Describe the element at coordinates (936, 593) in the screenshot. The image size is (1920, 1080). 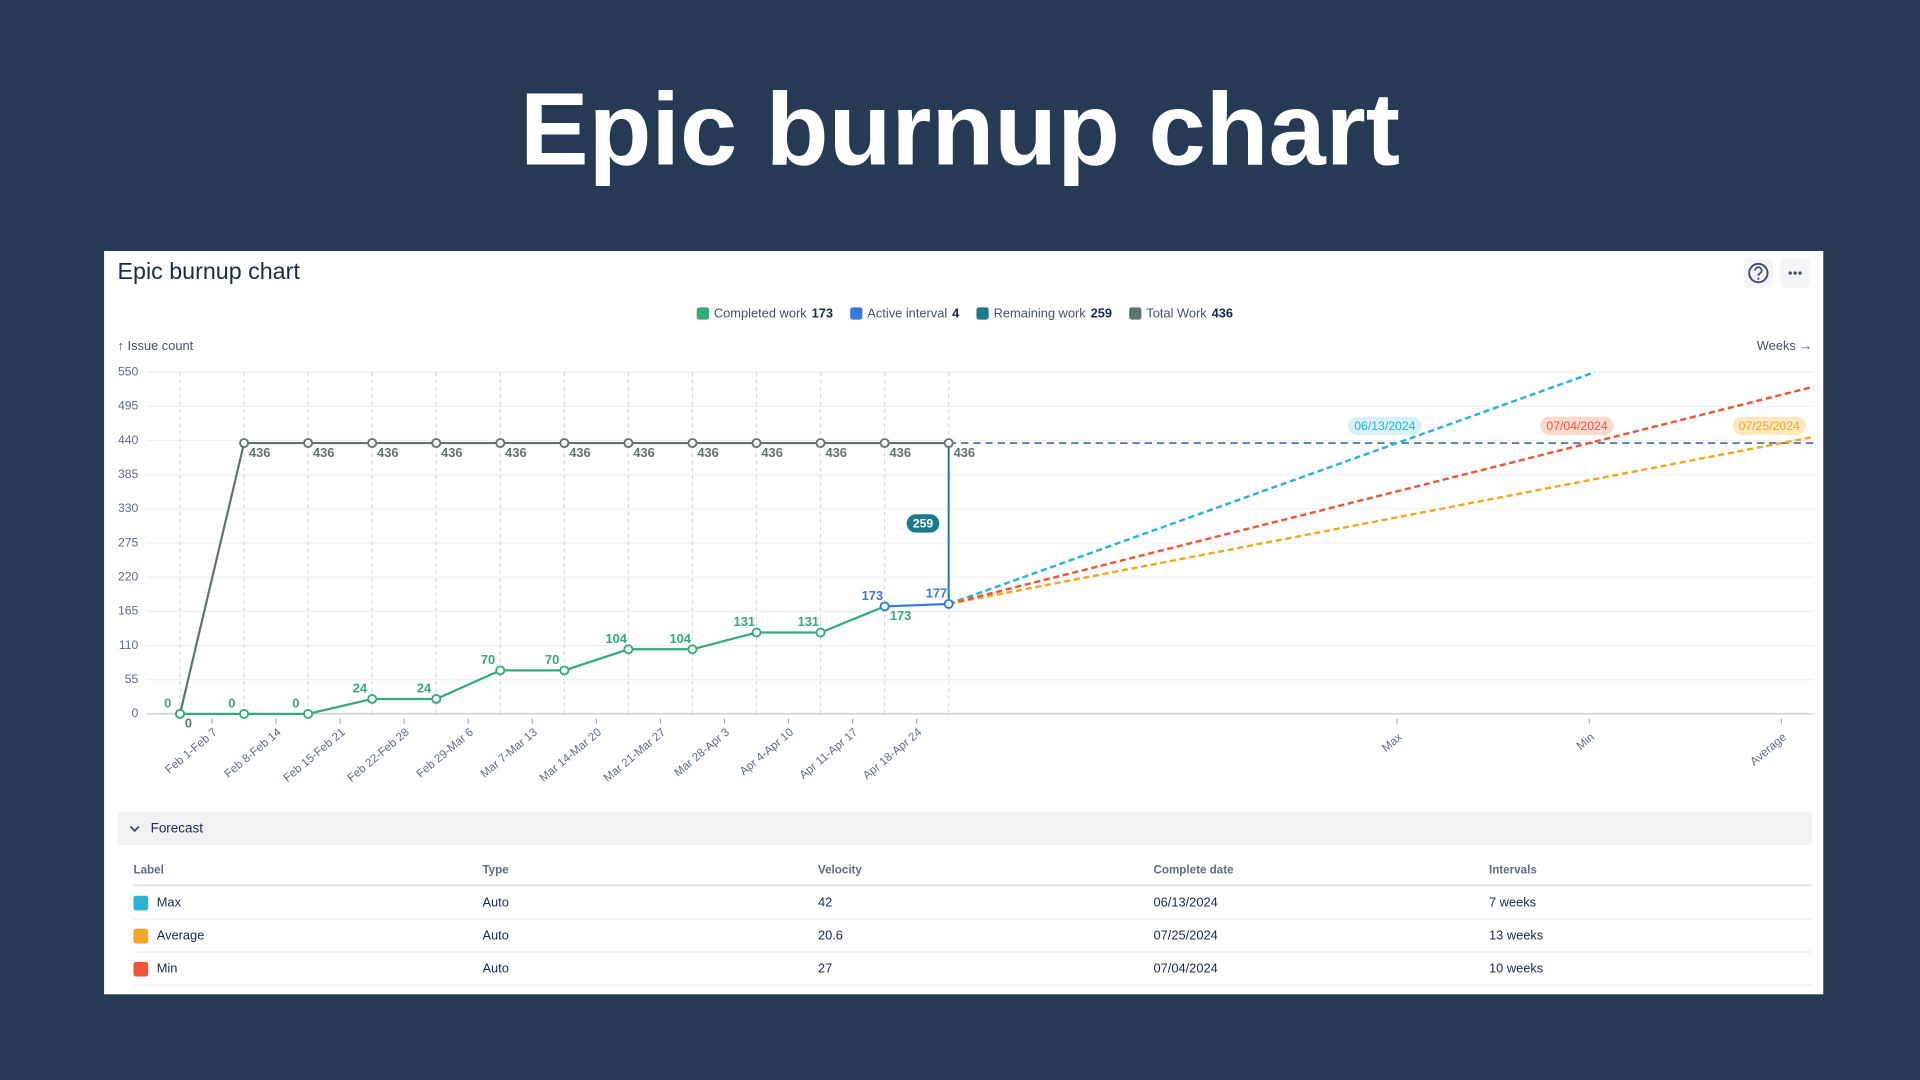
I see `data-label: 177` at that location.